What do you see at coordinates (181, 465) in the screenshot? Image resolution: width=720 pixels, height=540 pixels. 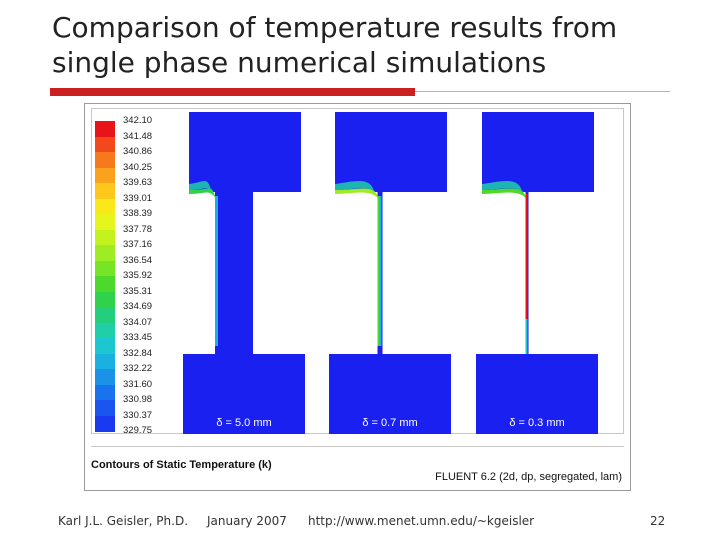 I see `figure-caption-title: Contours of Static Temperature (k)` at bounding box center [181, 465].